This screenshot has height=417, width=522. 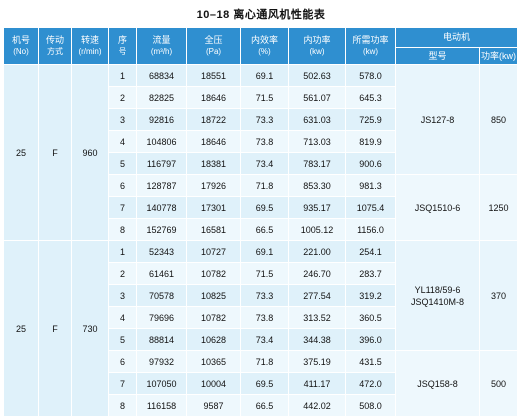 I want to click on cell-inner-power: 344.38, so click(x=317, y=339).